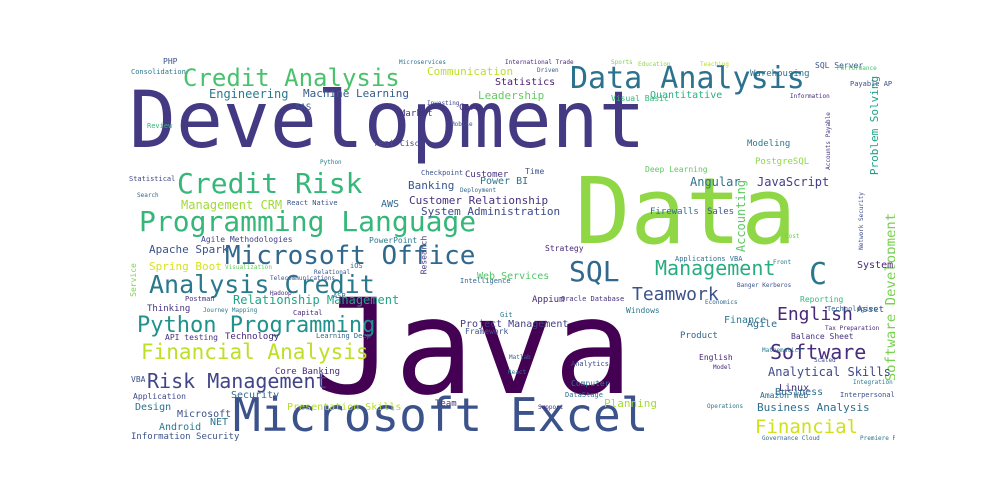  What do you see at coordinates (764, 285) in the screenshot?
I see `word-banger-kerberos: Banger Kerberos` at bounding box center [764, 285].